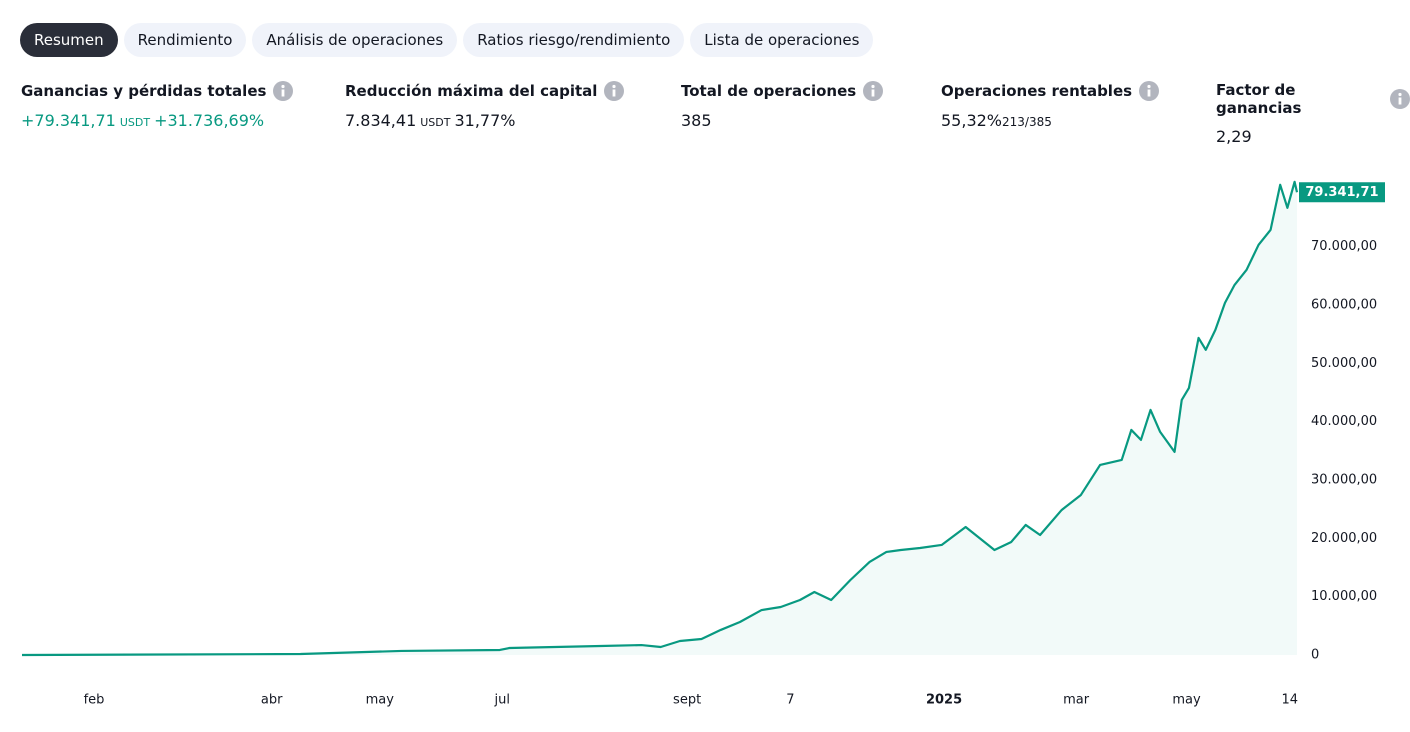  What do you see at coordinates (782, 105) in the screenshot?
I see `stat: Total de operaciones 385` at bounding box center [782, 105].